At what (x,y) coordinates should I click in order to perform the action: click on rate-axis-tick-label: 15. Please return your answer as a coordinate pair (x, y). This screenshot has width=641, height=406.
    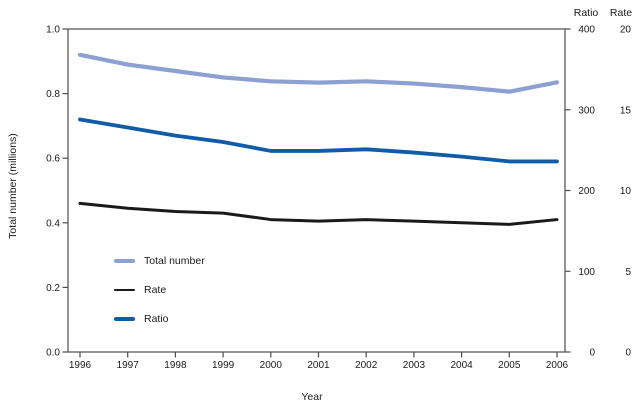
    Looking at the image, I should click on (626, 110).